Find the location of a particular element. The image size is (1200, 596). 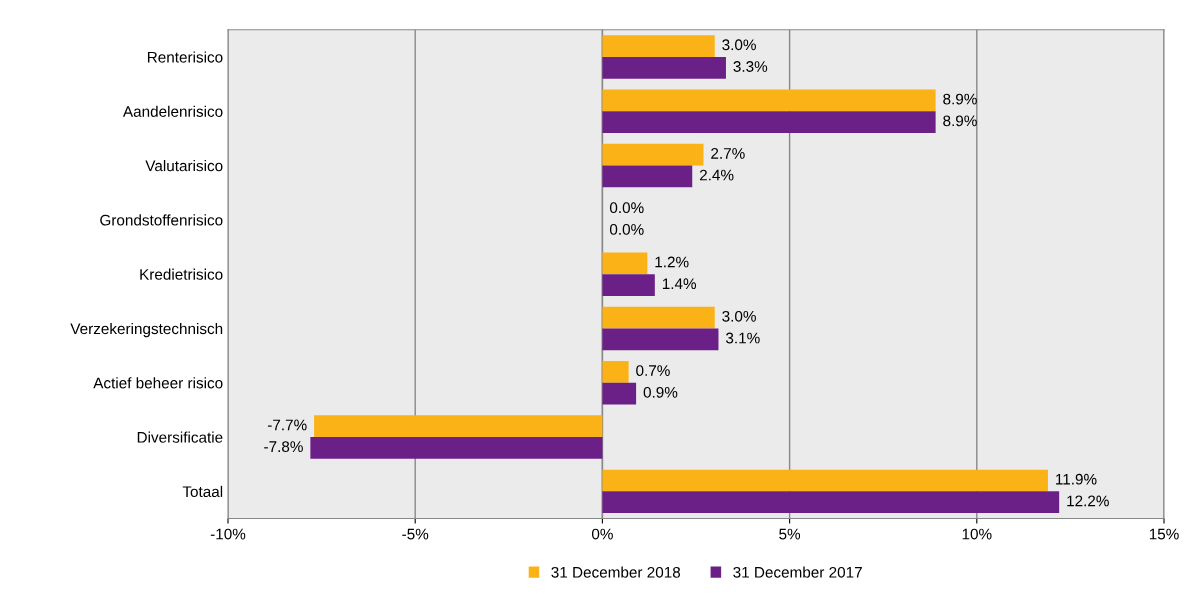

data-label: 3.1% is located at coordinates (742, 338).